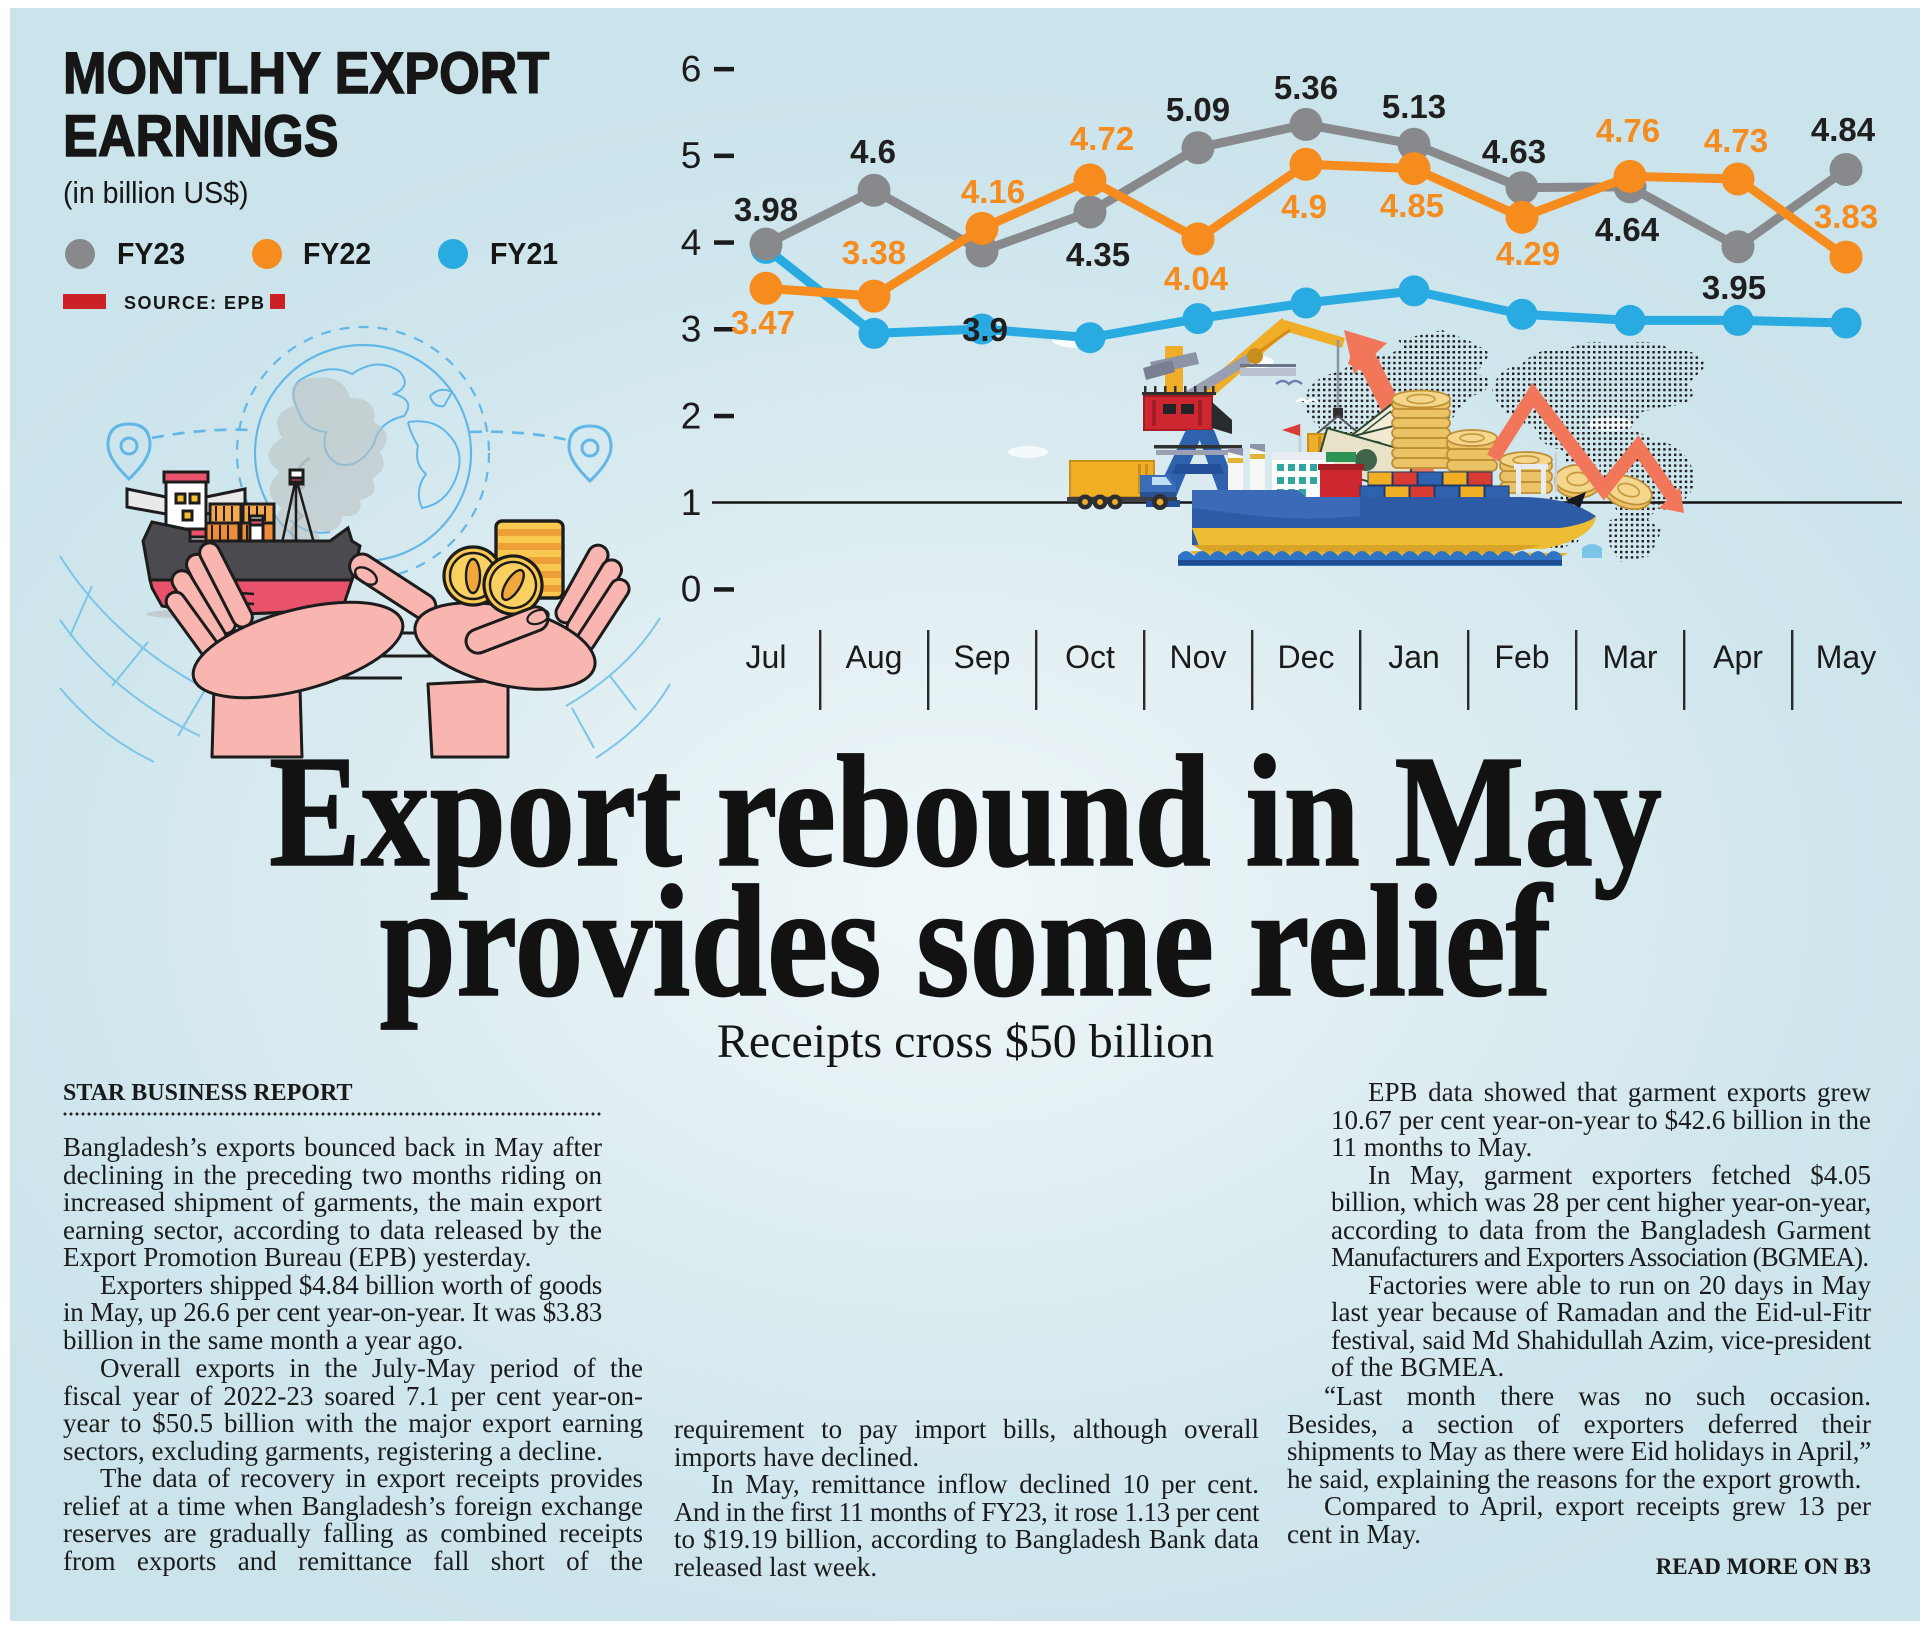  What do you see at coordinates (1098, 254) in the screenshot?
I see `svg-text: 4.35` at bounding box center [1098, 254].